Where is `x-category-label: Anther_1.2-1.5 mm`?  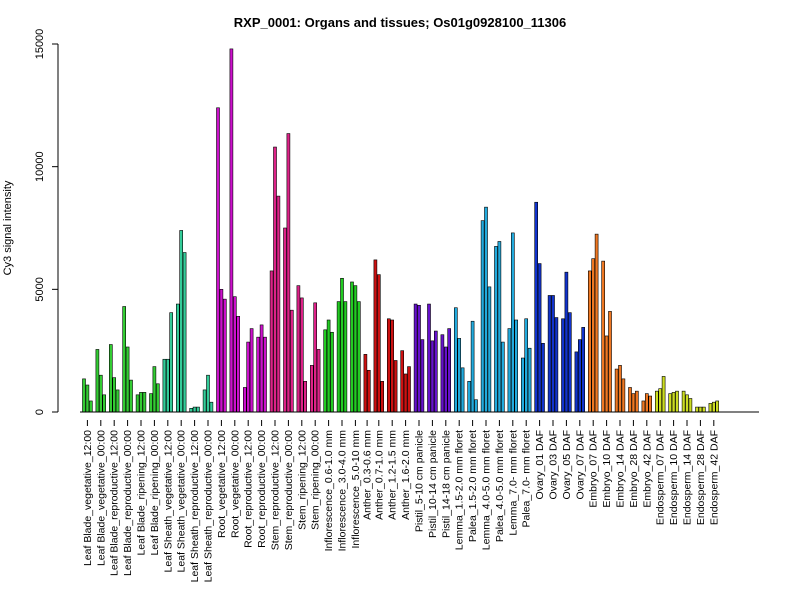
x-category-label: Anther_1.2-1.5 mm is located at coordinates (393, 475).